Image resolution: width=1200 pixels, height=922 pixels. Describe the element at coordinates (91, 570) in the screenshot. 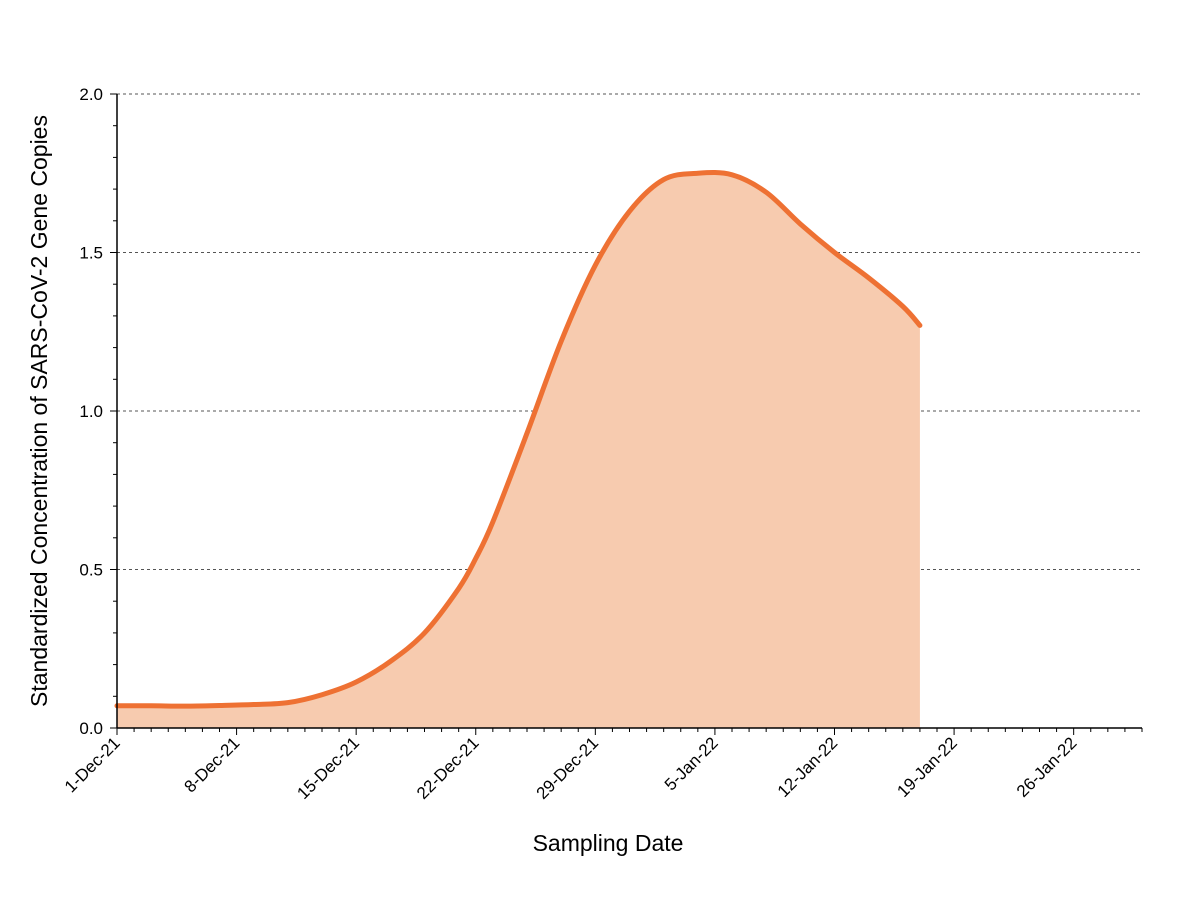

I see `y-tick-label: 0.5` at that location.